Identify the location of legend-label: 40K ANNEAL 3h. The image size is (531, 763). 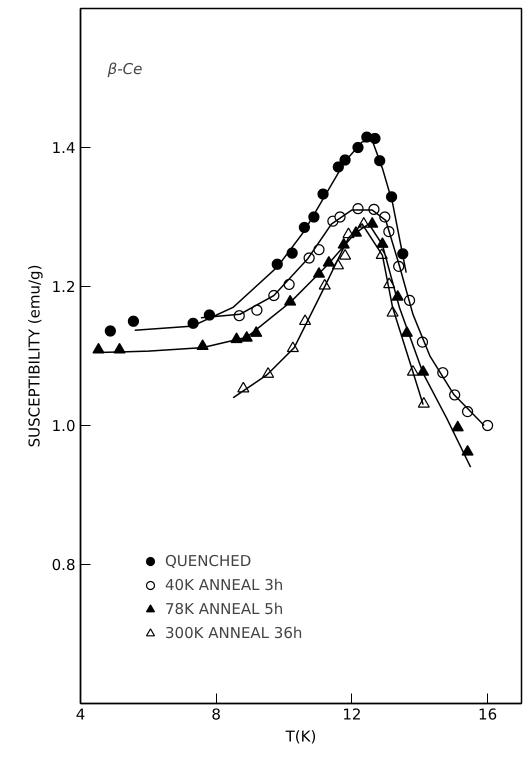
(224, 585).